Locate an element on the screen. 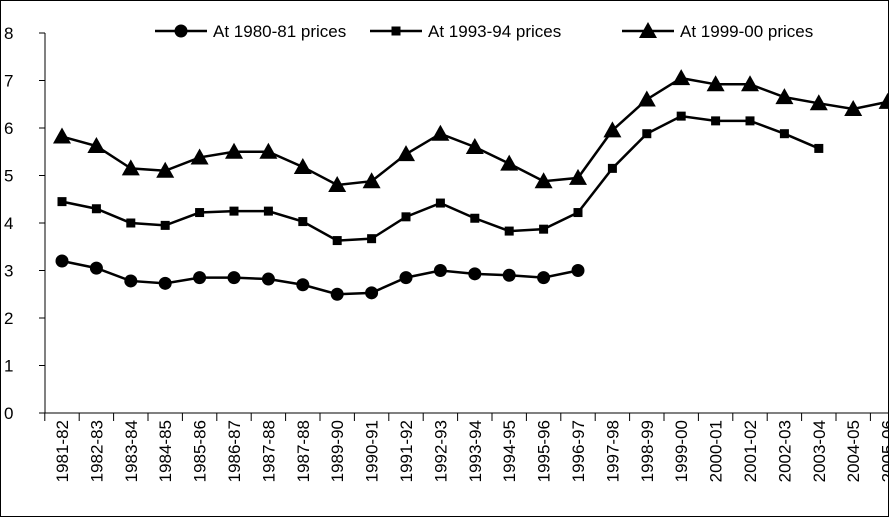 Image resolution: width=889 pixels, height=517 pixels. x-tick-label: 2003-04 is located at coordinates (819, 451).